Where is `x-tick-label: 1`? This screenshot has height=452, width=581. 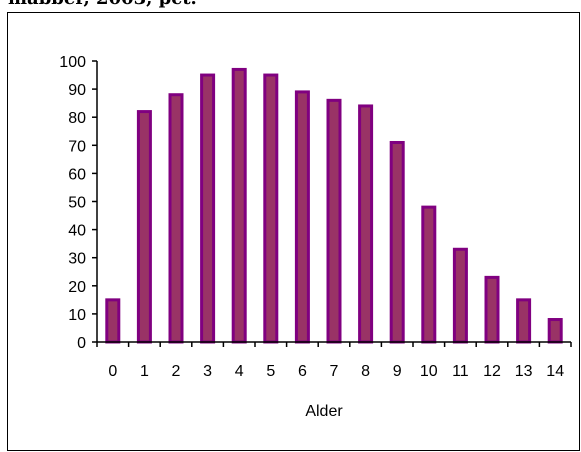
x-tick-label: 1 is located at coordinates (144, 371).